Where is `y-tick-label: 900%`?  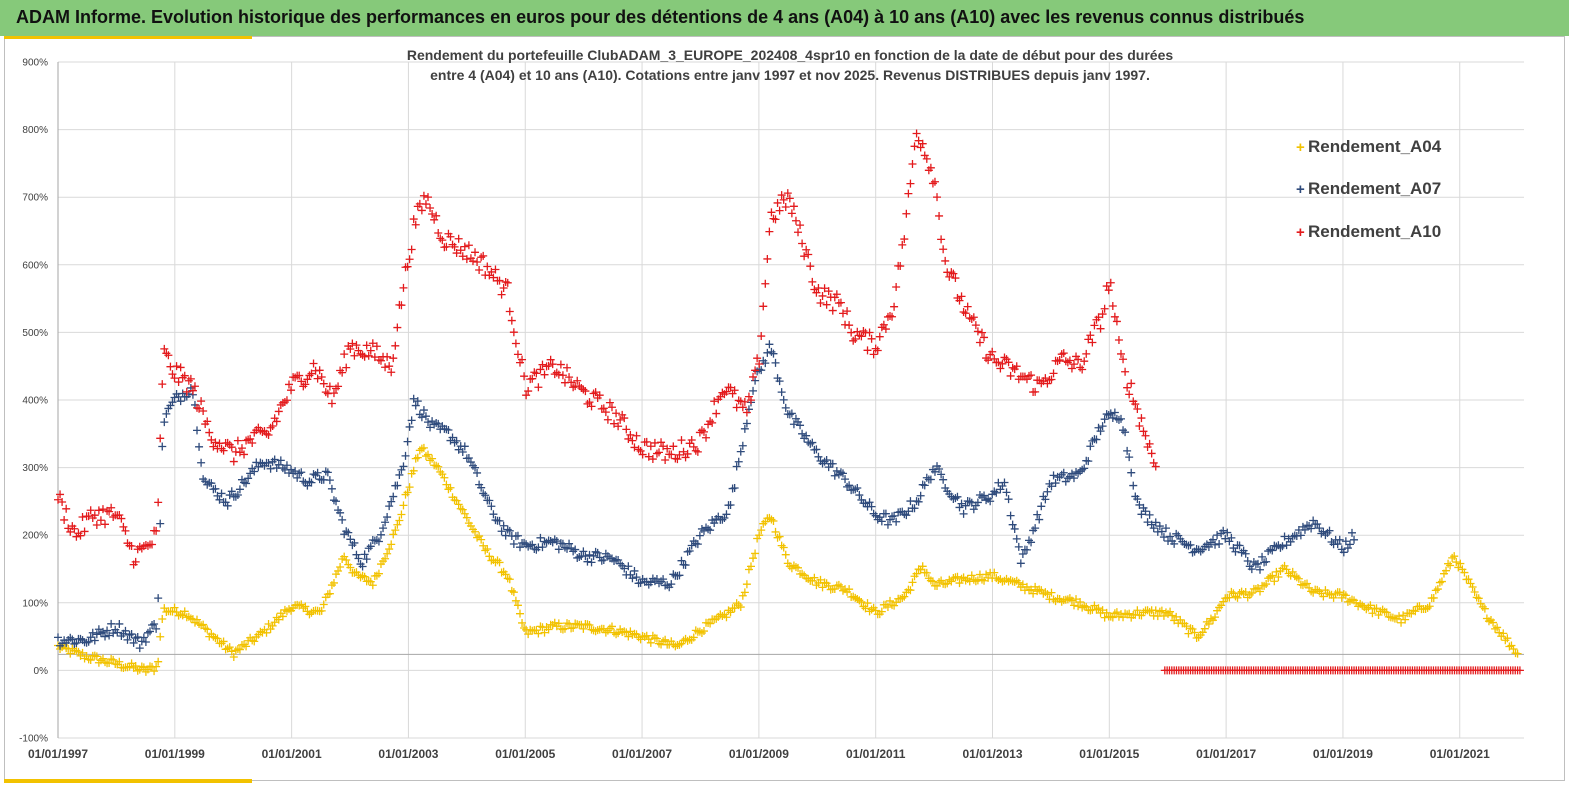
y-tick-label: 900% is located at coordinates (35, 63).